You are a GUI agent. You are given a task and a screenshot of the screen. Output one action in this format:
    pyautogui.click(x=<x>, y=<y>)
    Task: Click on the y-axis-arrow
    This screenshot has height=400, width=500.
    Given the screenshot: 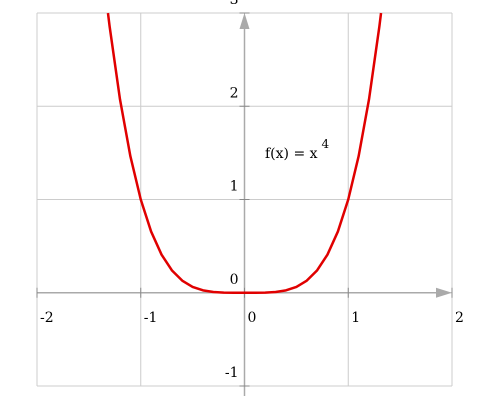 What is the action you would take?
    pyautogui.click(x=244, y=21)
    